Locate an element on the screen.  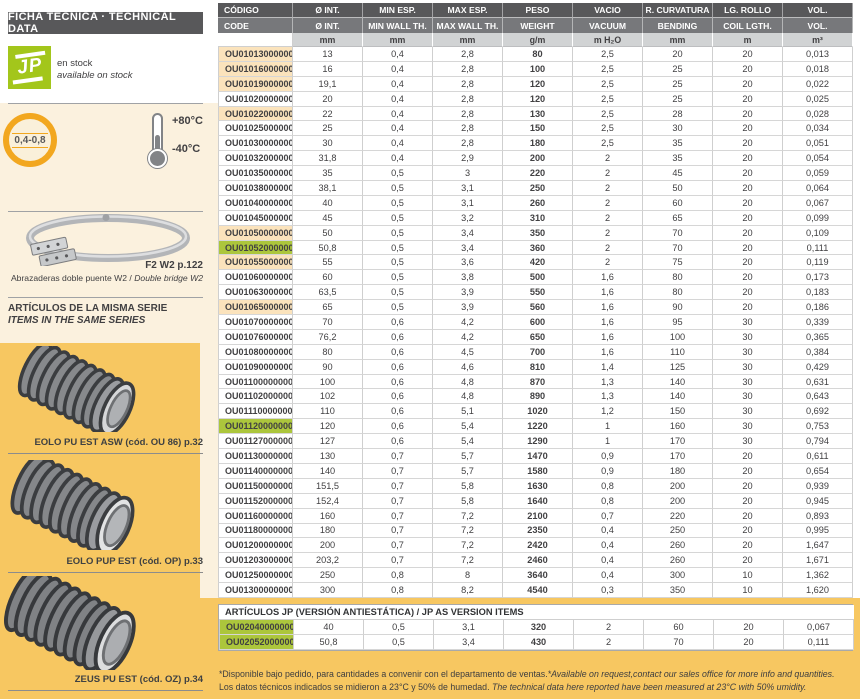
row-value: 1,362 is located at coordinates (818, 576).